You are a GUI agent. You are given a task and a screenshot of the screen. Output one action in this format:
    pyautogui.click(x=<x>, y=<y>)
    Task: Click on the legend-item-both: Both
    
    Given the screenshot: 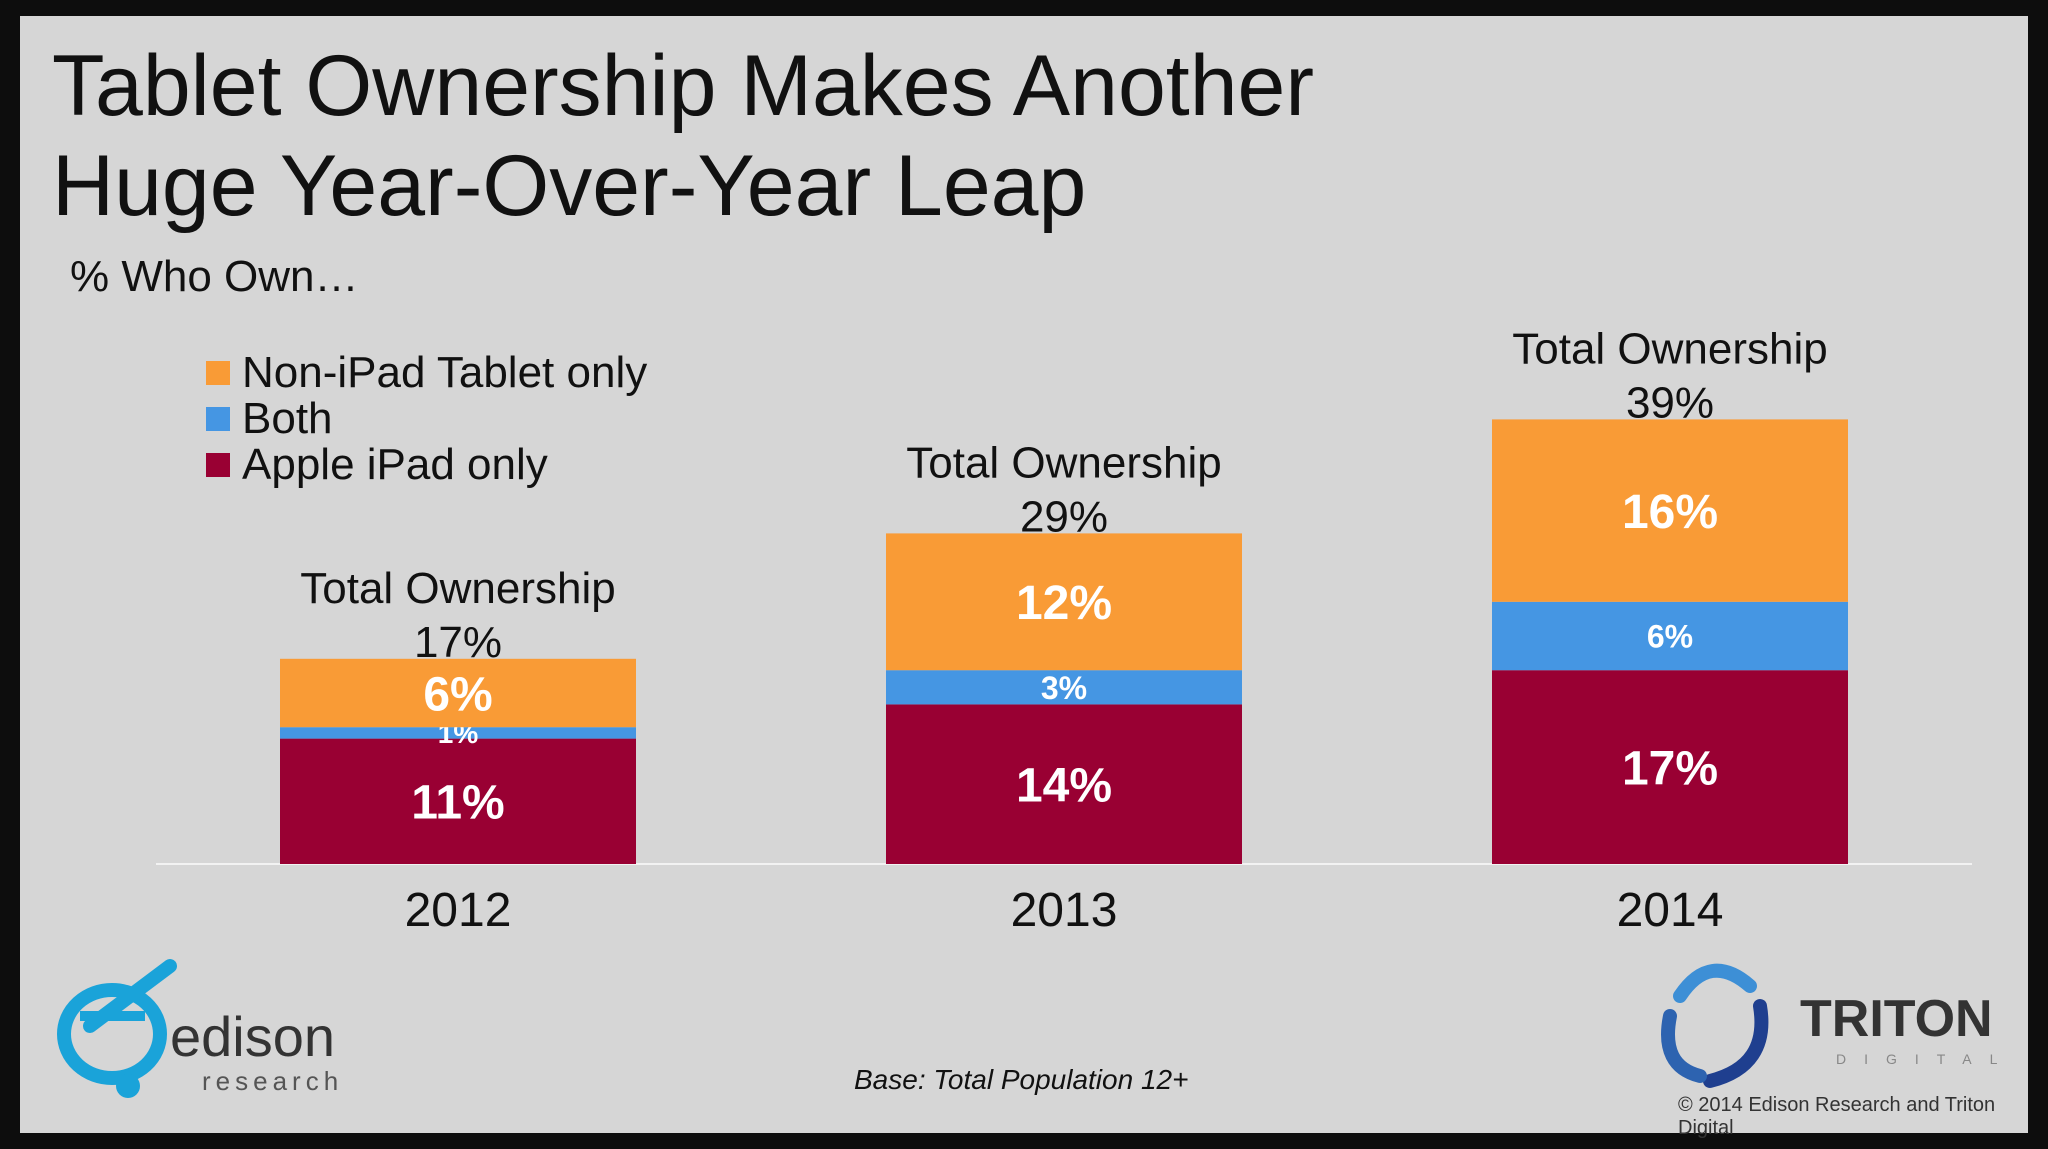 What is the action you would take?
    pyautogui.click(x=426, y=418)
    